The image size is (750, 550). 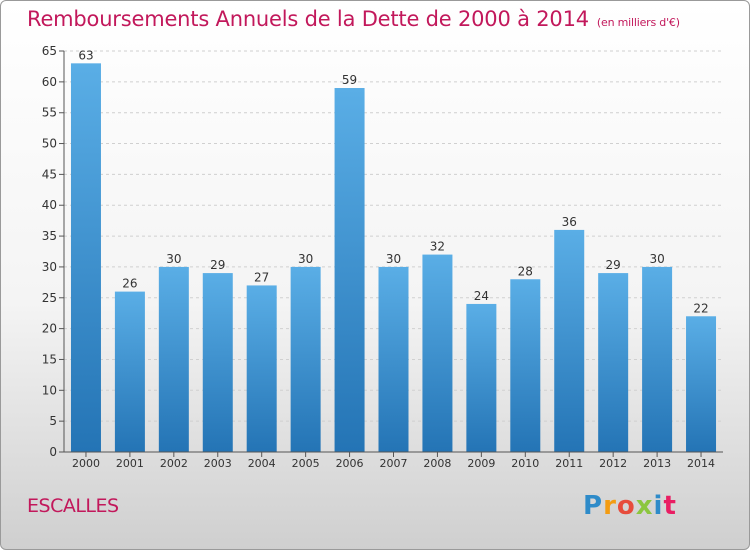 I want to click on data-label-2006: 59, so click(x=349, y=80).